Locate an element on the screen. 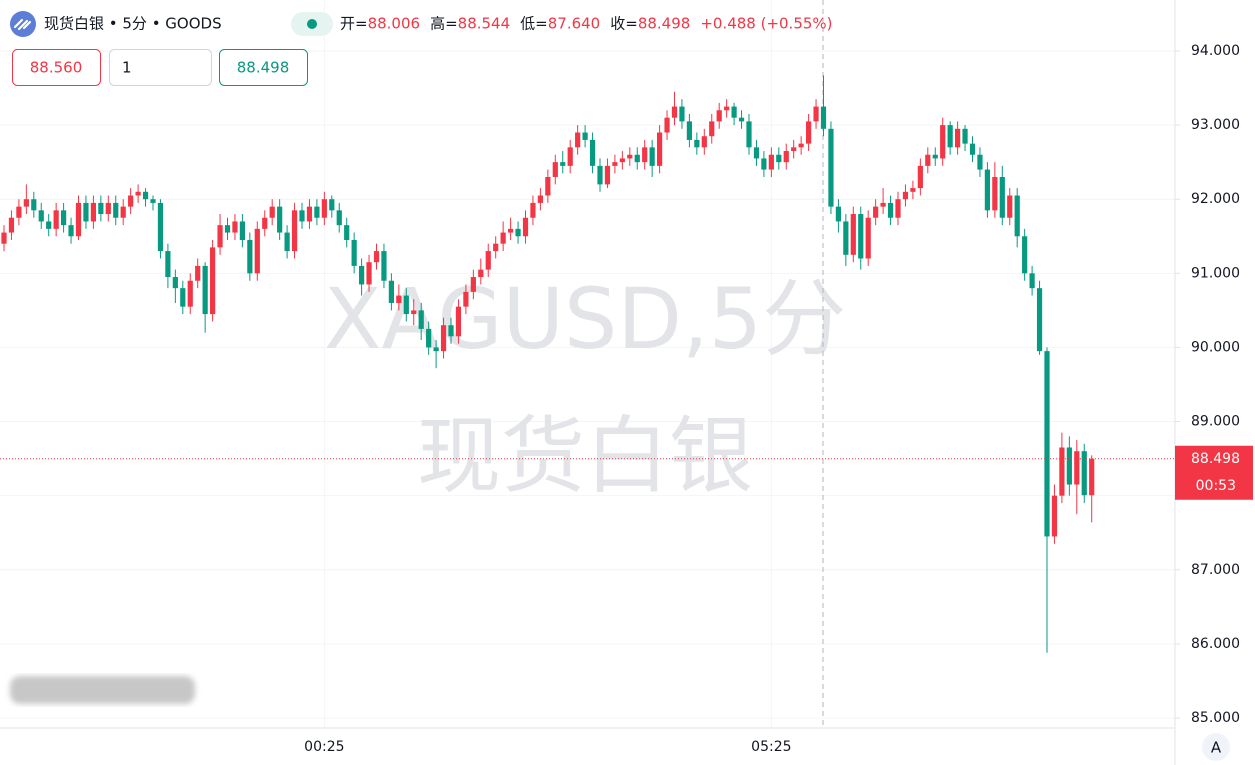 The image size is (1255, 765). y-tick-label: 89.000 is located at coordinates (1215, 422).